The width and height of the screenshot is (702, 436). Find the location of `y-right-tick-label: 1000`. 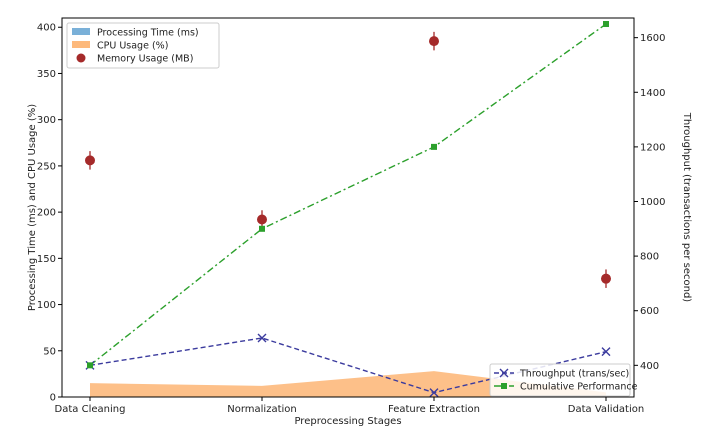

y-right-tick-label: 1000 is located at coordinates (652, 202).